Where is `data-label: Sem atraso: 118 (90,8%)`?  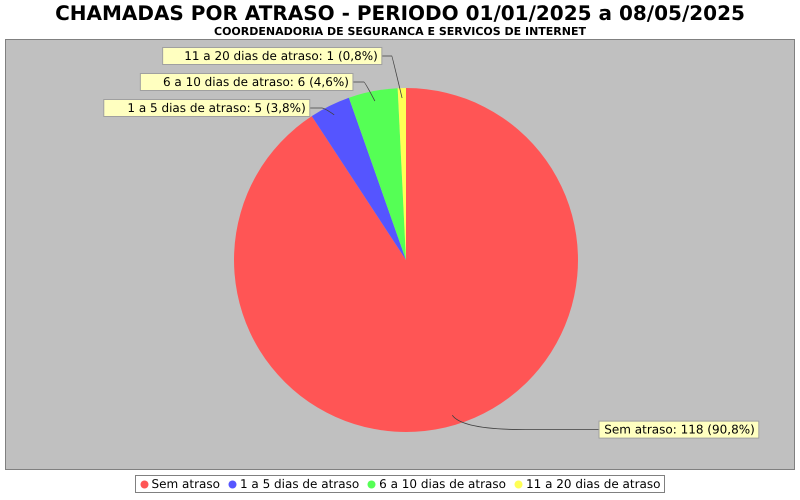 data-label: Sem atraso: 118 (90,8%) is located at coordinates (679, 429).